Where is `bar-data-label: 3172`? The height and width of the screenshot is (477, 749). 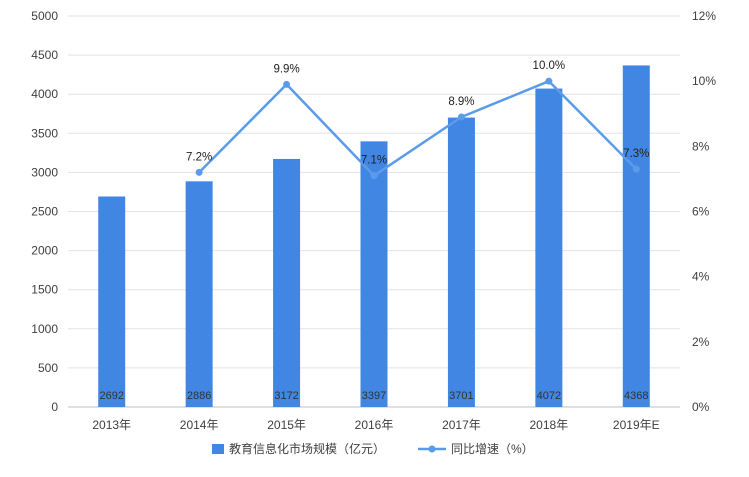 bar-data-label: 3172 is located at coordinates (286, 396).